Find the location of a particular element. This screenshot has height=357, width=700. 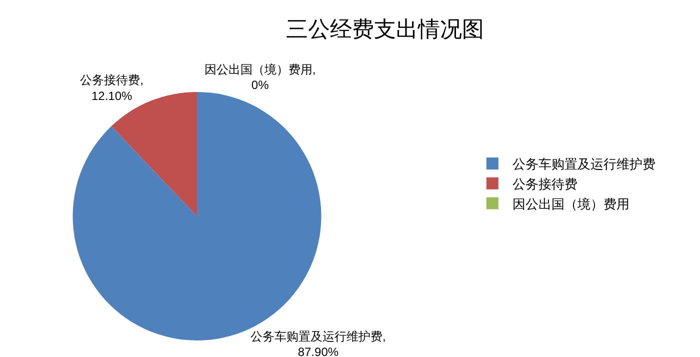

text: 因公出国（境）费用,0% is located at coordinates (260, 77).